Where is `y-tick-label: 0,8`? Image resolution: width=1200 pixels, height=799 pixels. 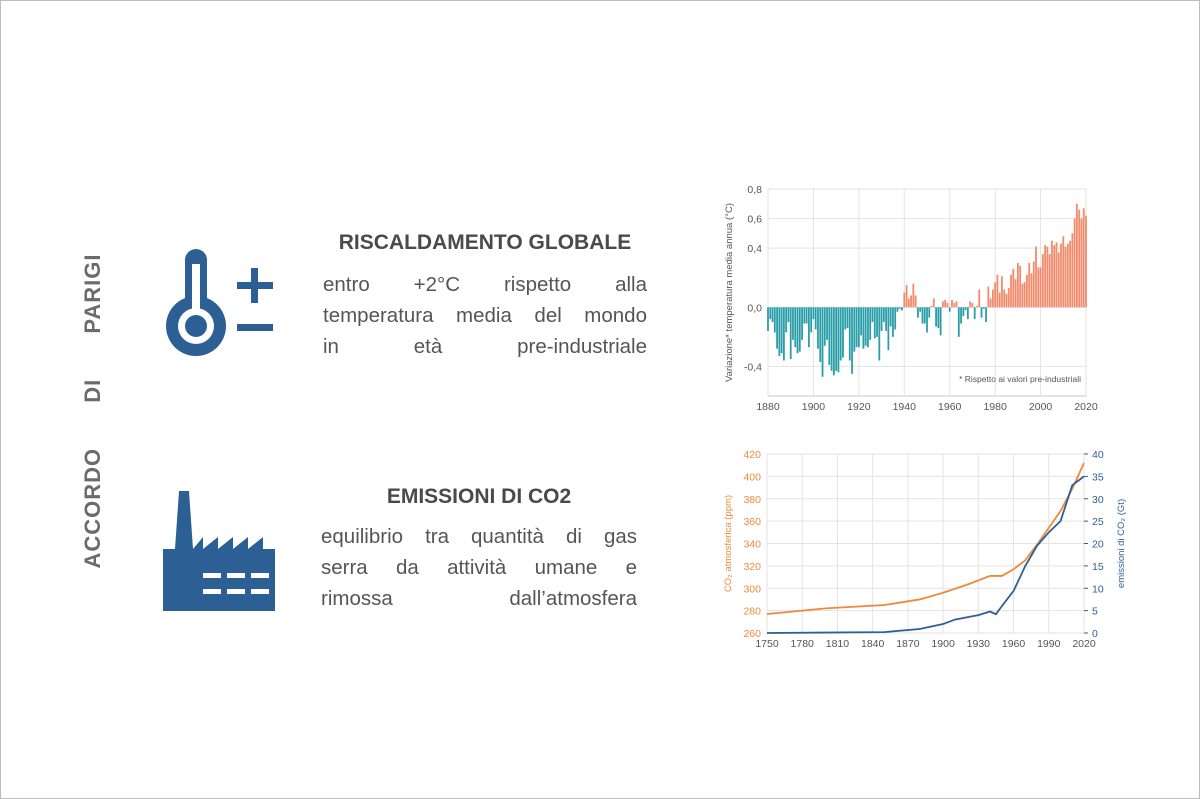
y-tick-label: 0,8 is located at coordinates (754, 190).